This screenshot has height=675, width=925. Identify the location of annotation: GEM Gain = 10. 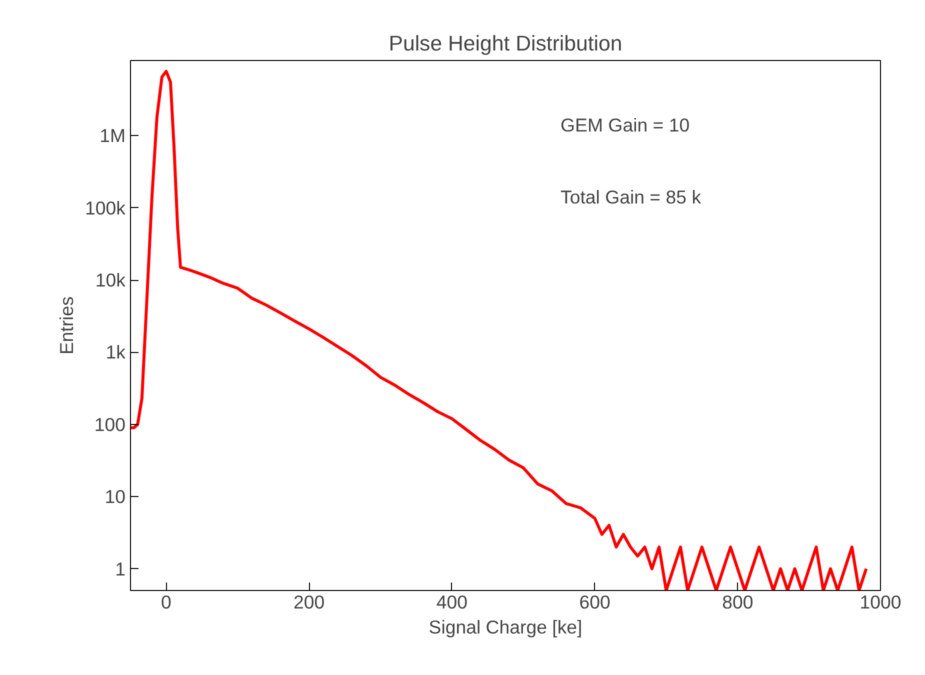
(625, 125).